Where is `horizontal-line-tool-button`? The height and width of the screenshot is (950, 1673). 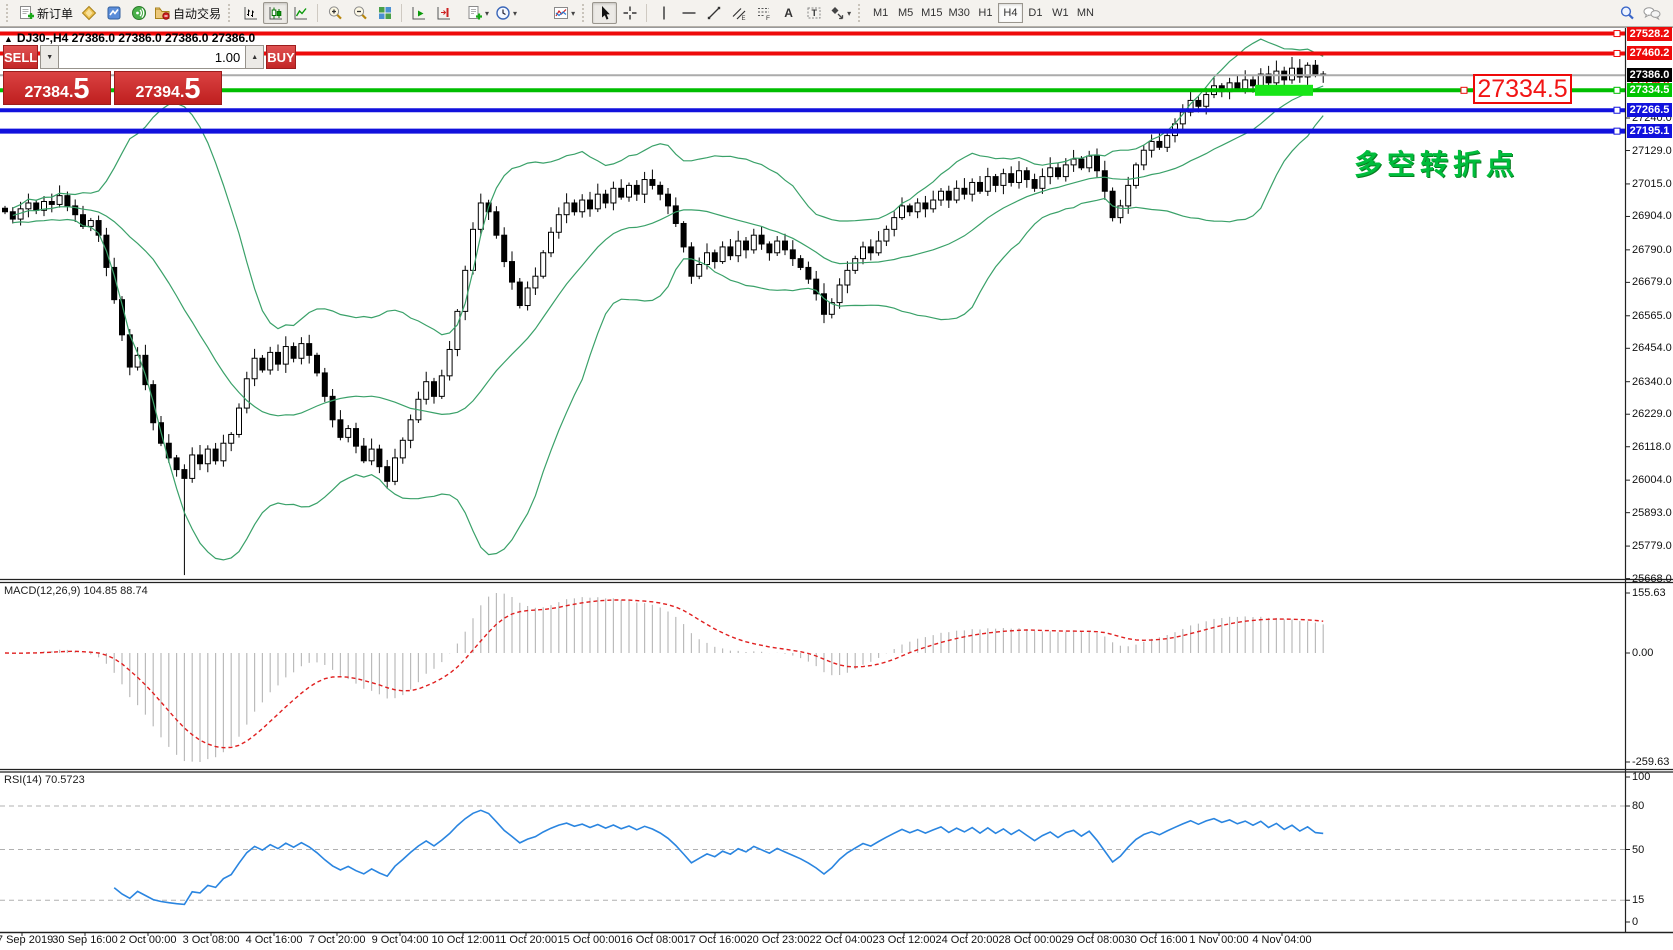
horizontal-line-tool-button is located at coordinates (688, 13).